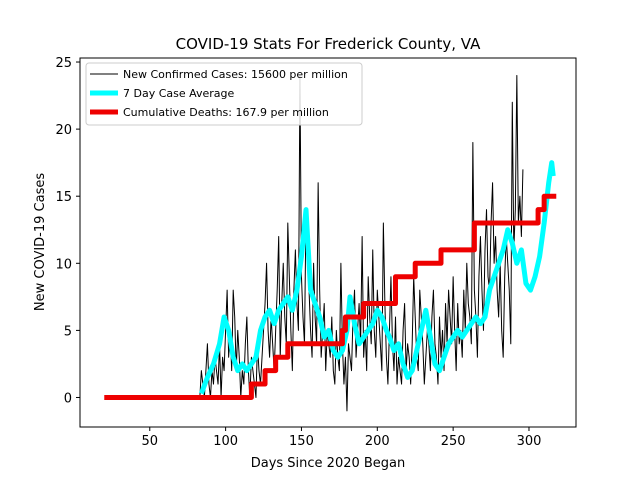 The height and width of the screenshot is (480, 640). I want to click on x-tick-label: 50, so click(150, 441).